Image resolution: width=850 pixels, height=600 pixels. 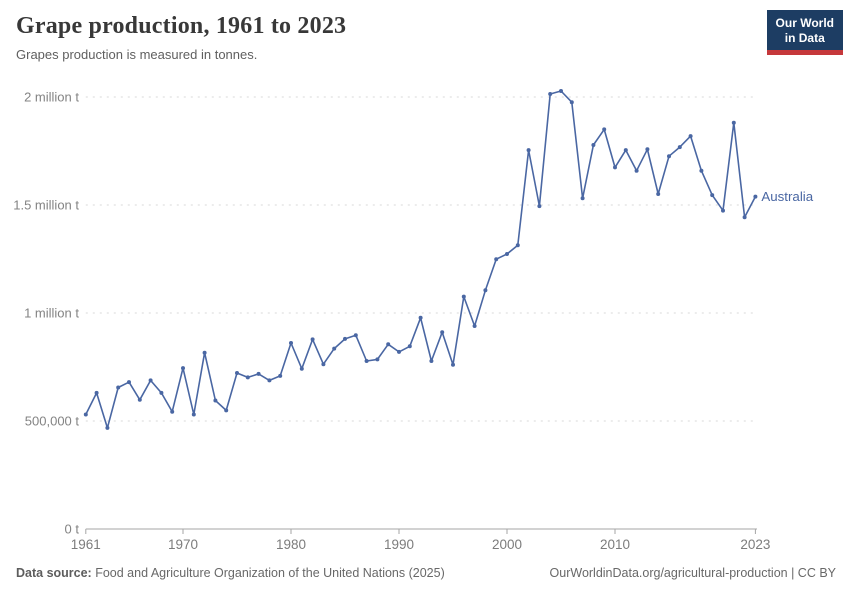 What do you see at coordinates (183, 544) in the screenshot?
I see `x-tick-label: 1970` at bounding box center [183, 544].